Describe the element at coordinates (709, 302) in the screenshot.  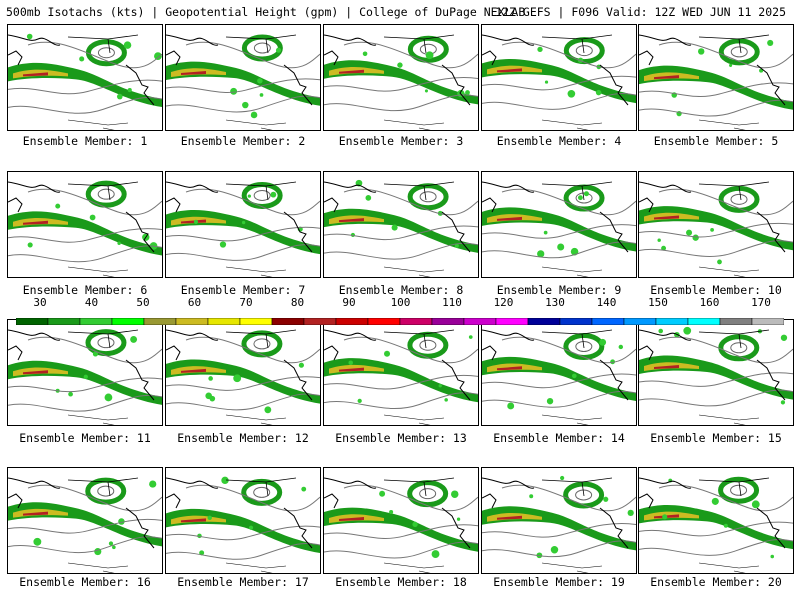
I see `colorbar-tick-label: 160` at that location.